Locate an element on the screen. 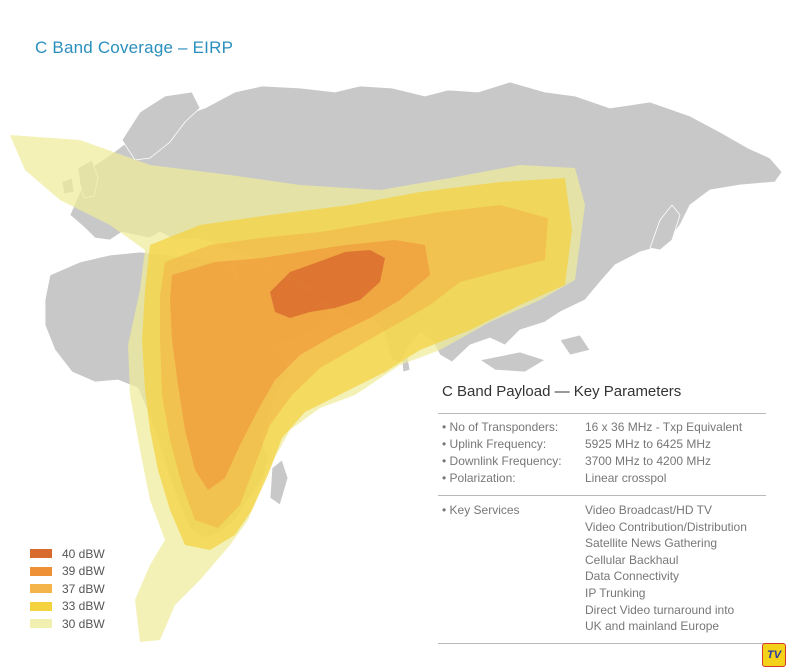  parameter-label: • Uplink Frequency: is located at coordinates (494, 444).